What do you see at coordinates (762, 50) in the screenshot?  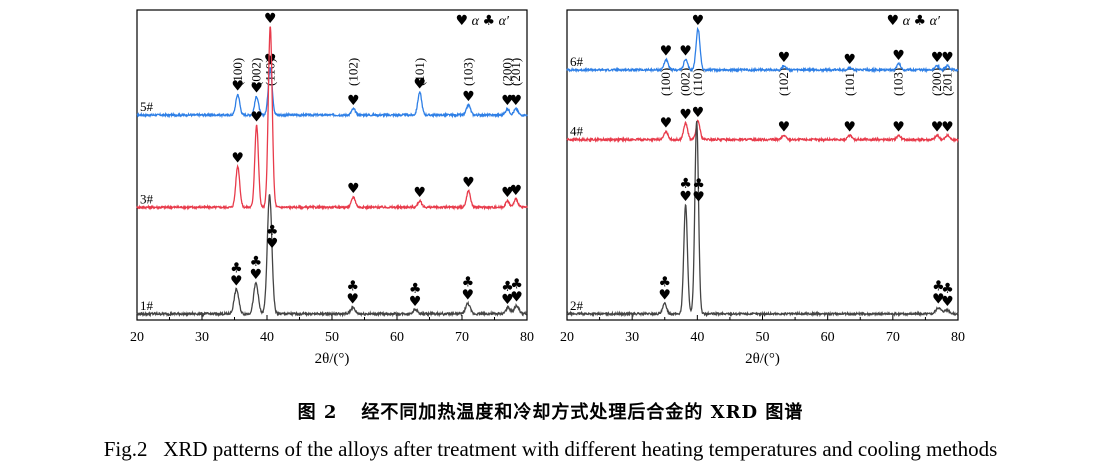 I see `series-line-6#` at bounding box center [762, 50].